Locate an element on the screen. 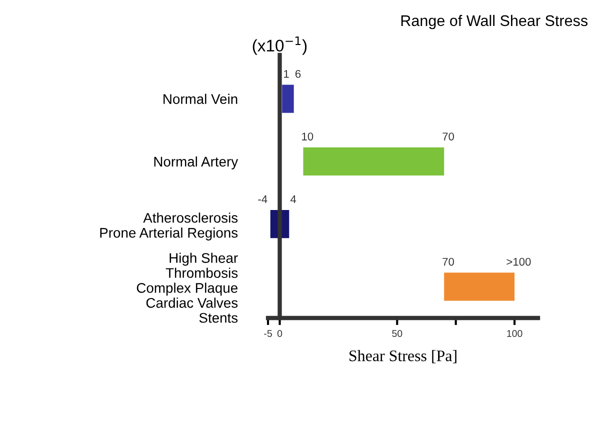 The height and width of the screenshot is (425, 594). annotation: 10 is located at coordinates (308, 136).